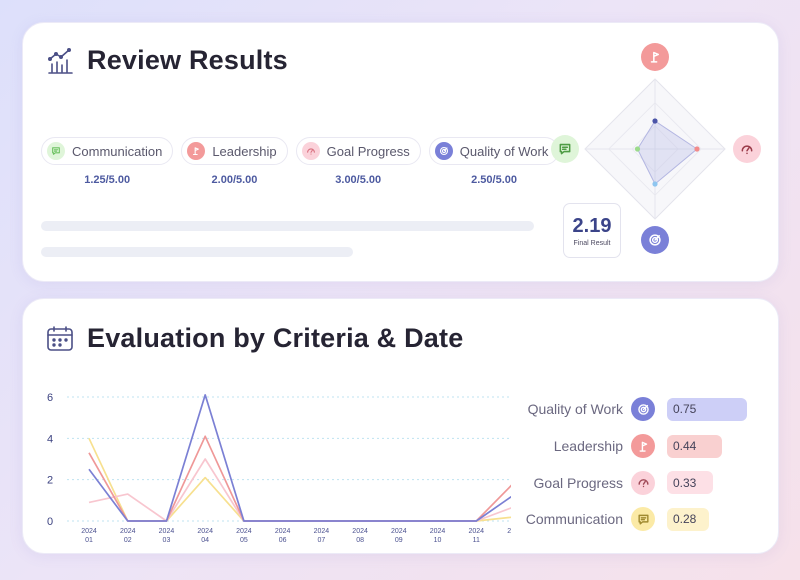 The image size is (800, 580). What do you see at coordinates (695, 446) in the screenshot?
I see `legend-value-bar: 0.44` at bounding box center [695, 446].